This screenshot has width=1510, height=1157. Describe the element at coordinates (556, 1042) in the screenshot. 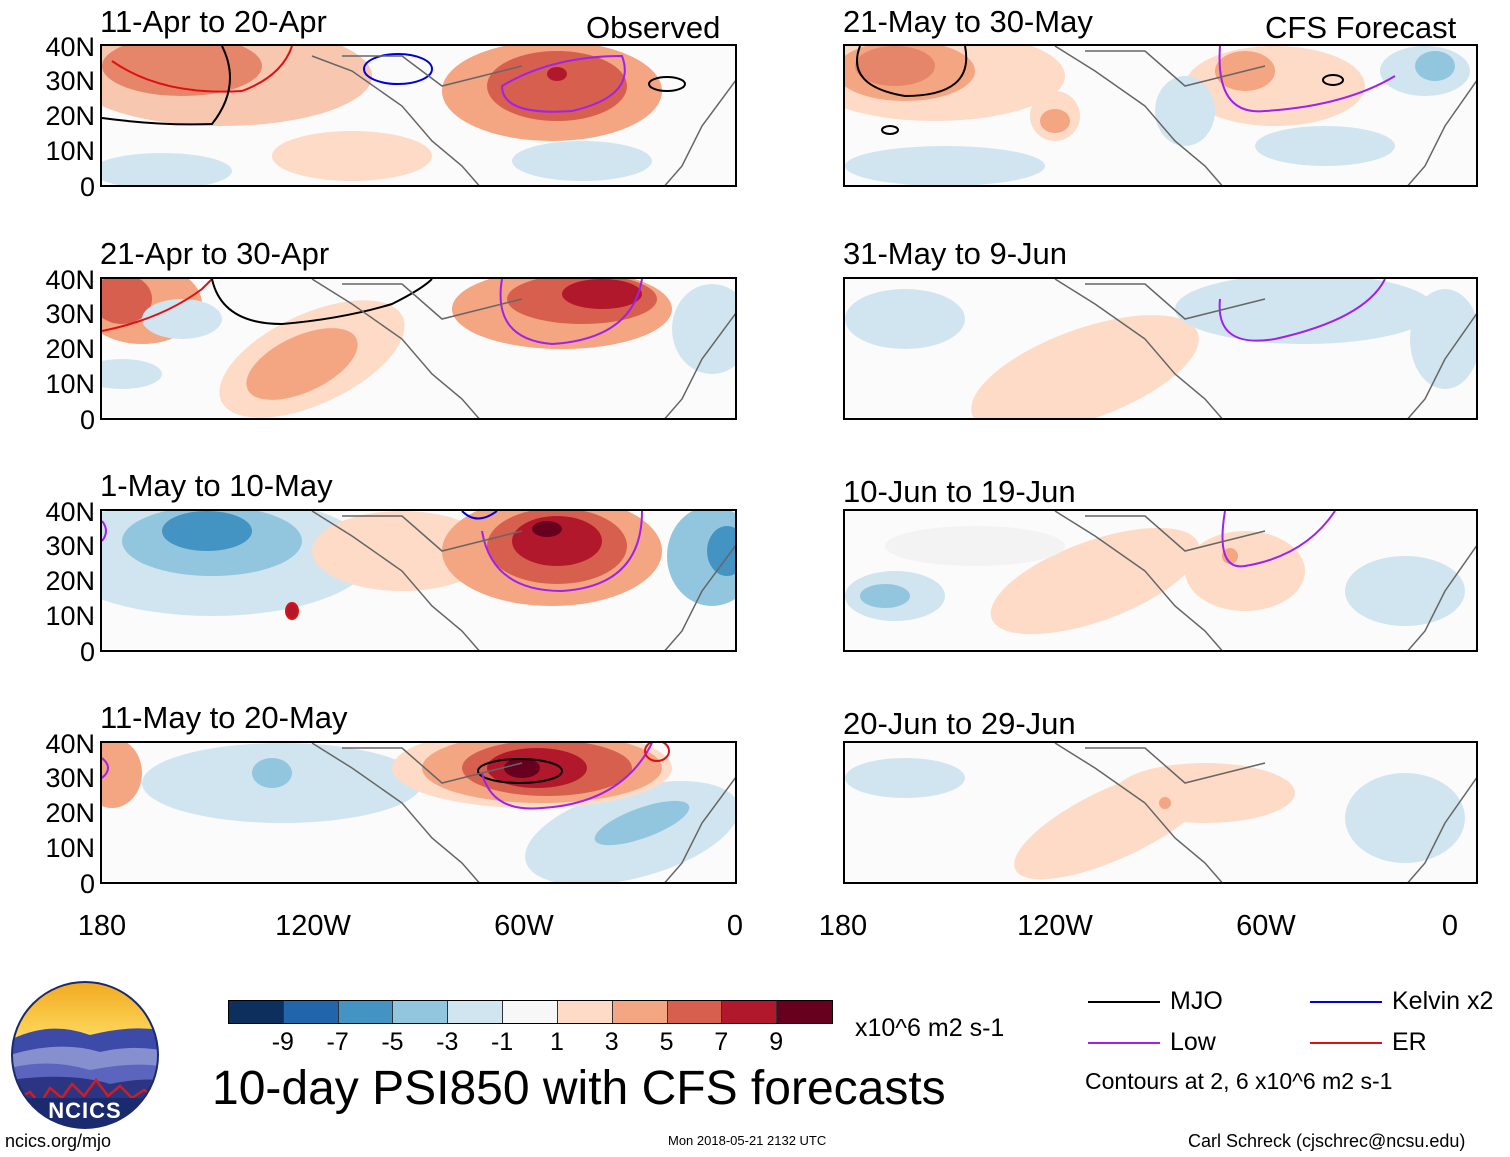

I see `colorbar-tick-label: 1` at that location.